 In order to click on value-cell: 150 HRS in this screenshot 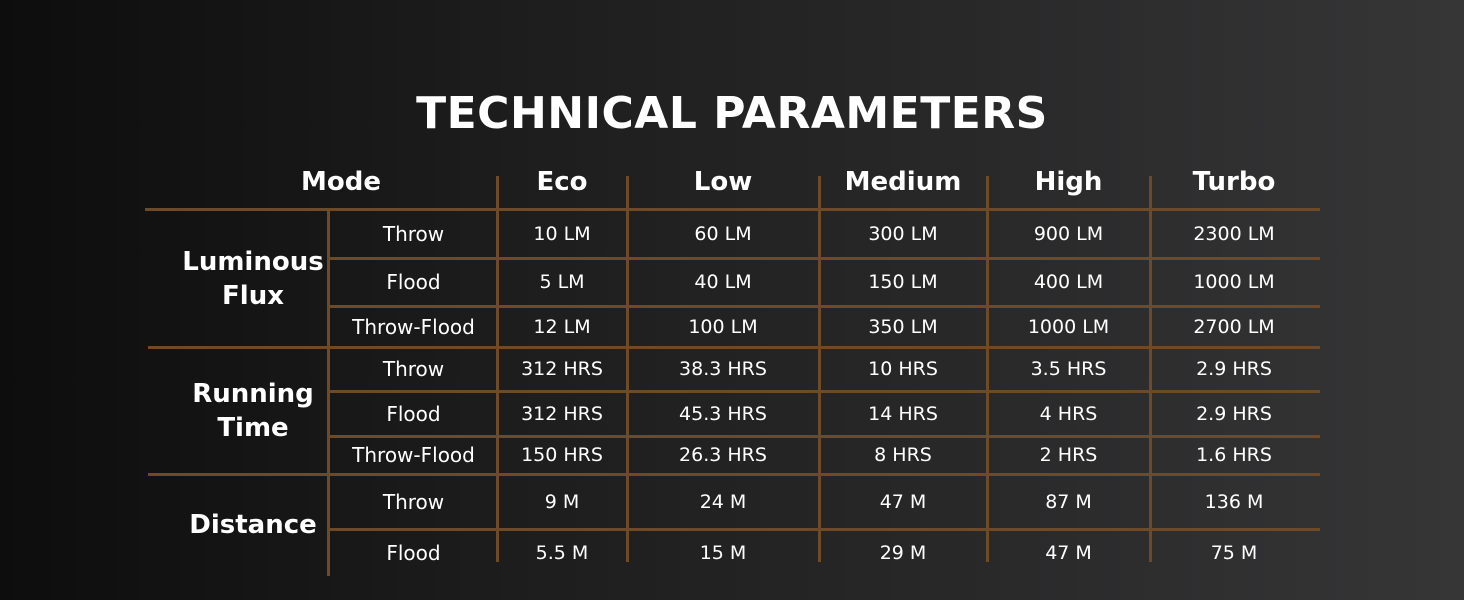, I will do `click(562, 455)`.